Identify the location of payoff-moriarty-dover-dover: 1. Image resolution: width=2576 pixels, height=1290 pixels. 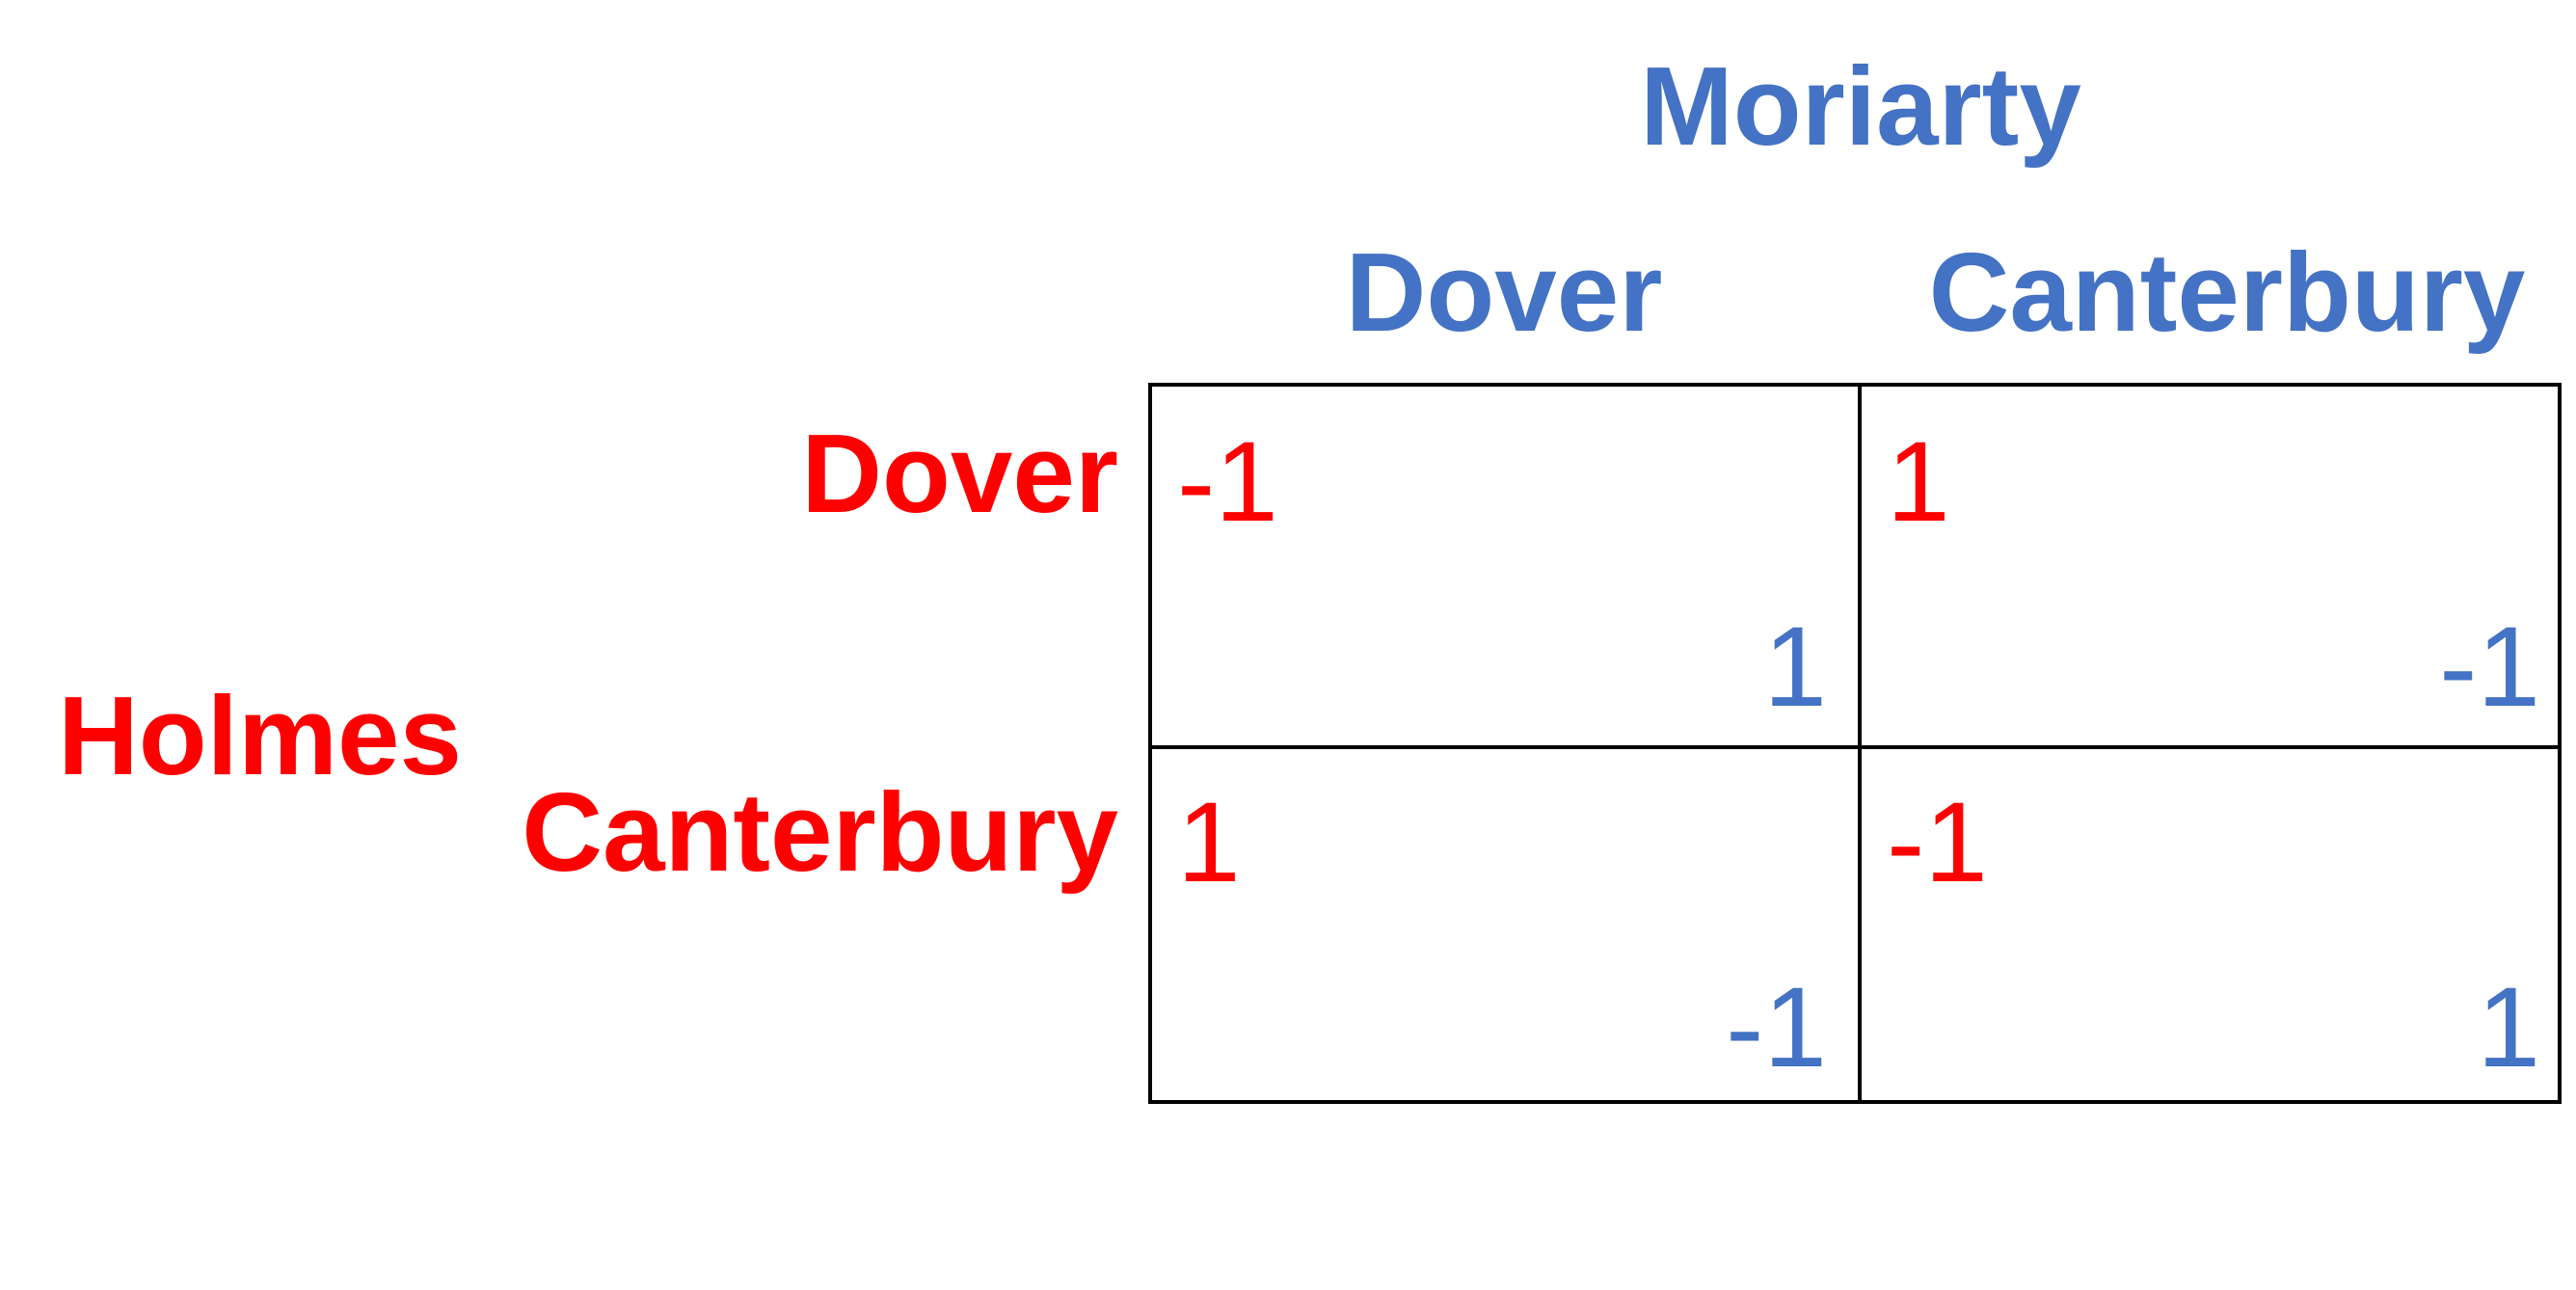
(1795, 667).